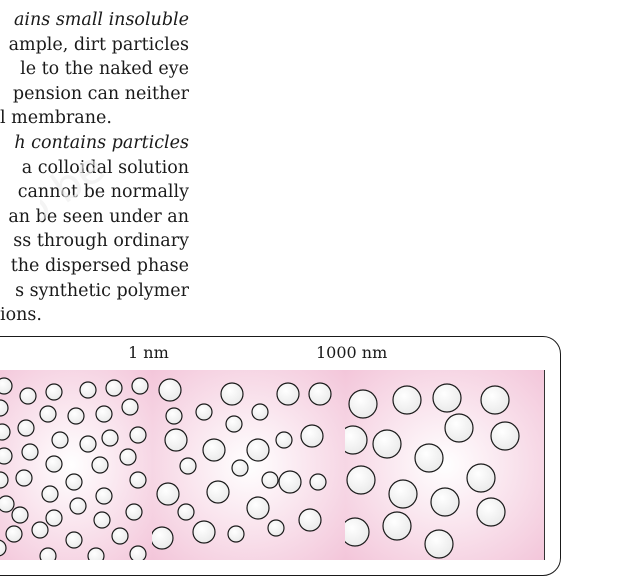 Image resolution: width=638 pixels, height=576 pixels. What do you see at coordinates (101, 241) in the screenshot?
I see `text-line: ss through ordinary` at bounding box center [101, 241].